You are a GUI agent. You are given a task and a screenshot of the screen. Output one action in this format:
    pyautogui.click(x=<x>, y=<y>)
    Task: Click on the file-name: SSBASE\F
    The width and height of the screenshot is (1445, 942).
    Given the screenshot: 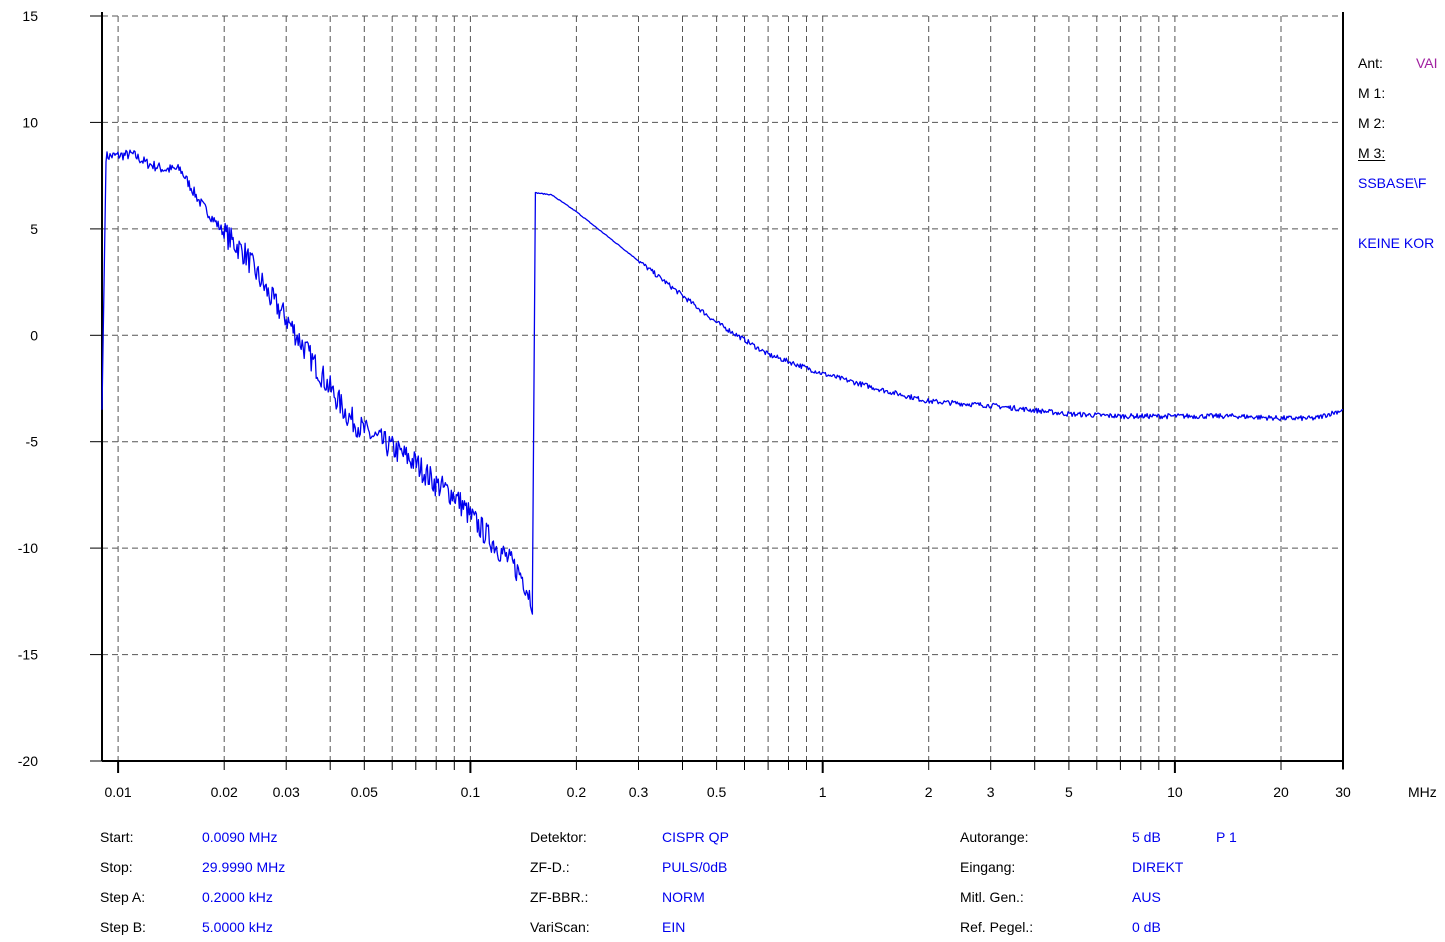 What is the action you would take?
    pyautogui.click(x=1392, y=183)
    